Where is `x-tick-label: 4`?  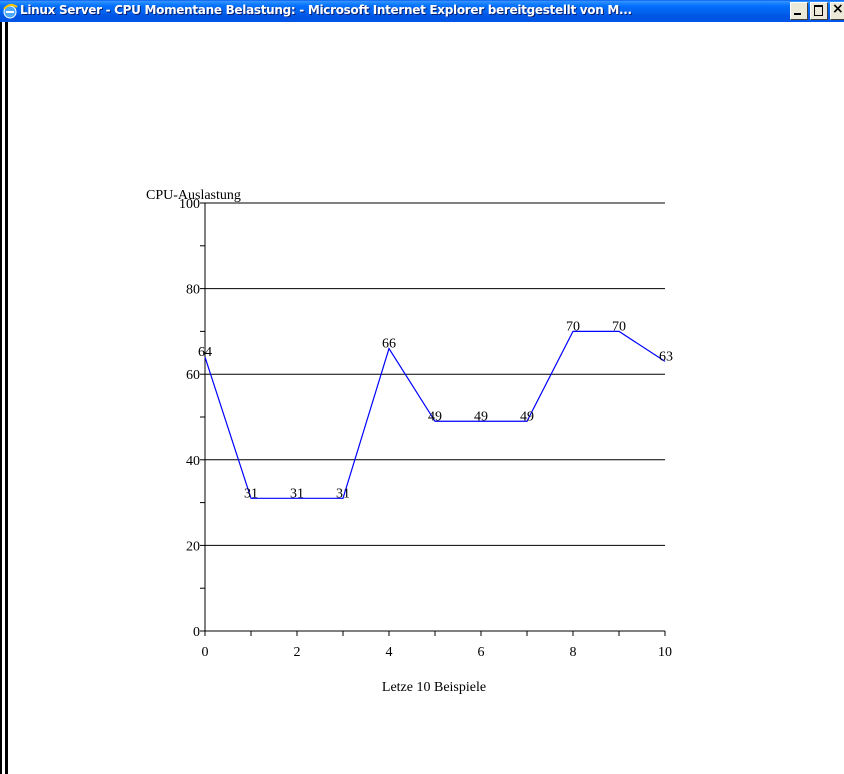 x-tick-label: 4 is located at coordinates (389, 652).